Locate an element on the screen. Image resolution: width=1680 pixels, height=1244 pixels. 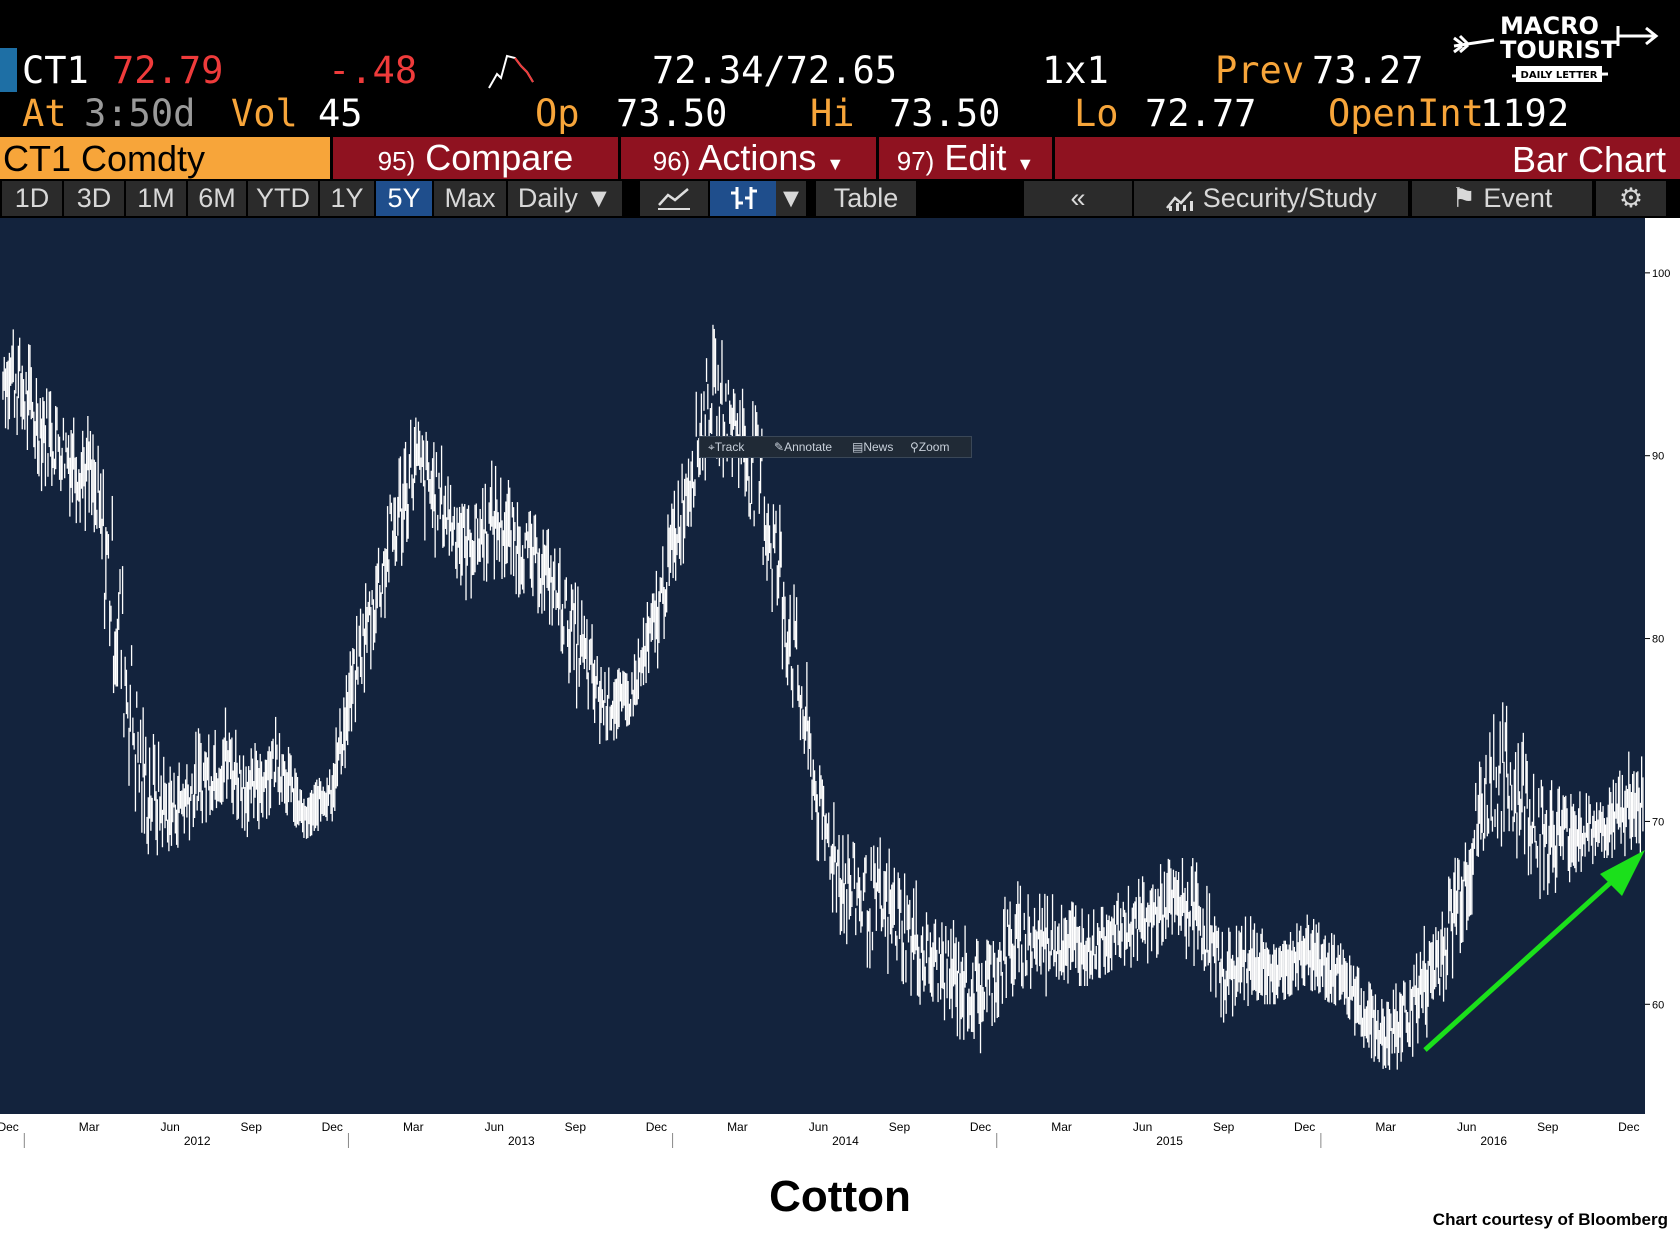
chart-type-label: Bar Chart is located at coordinates (1588, 159).